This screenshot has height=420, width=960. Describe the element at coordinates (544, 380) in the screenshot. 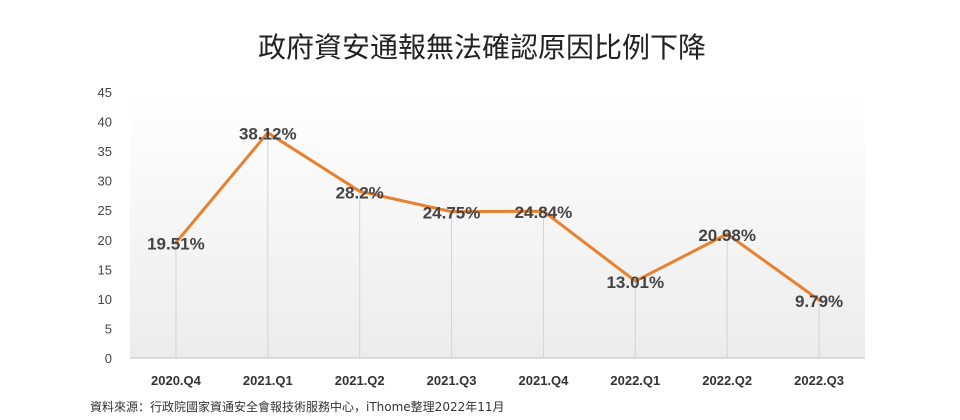

I see `x-tick-label: 2021.Q4` at that location.